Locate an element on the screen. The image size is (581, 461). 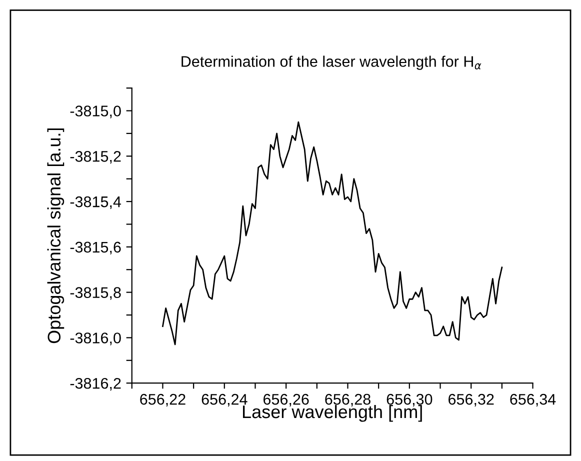
x-tick-label: 656,22 is located at coordinates (163, 400).